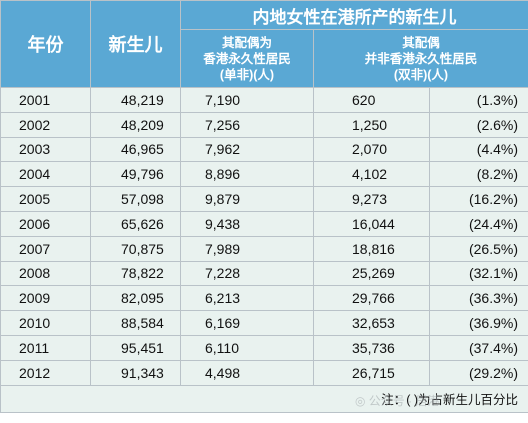  What do you see at coordinates (247, 273) in the screenshot?
I see `single-non-births-cell: 7,228` at bounding box center [247, 273].